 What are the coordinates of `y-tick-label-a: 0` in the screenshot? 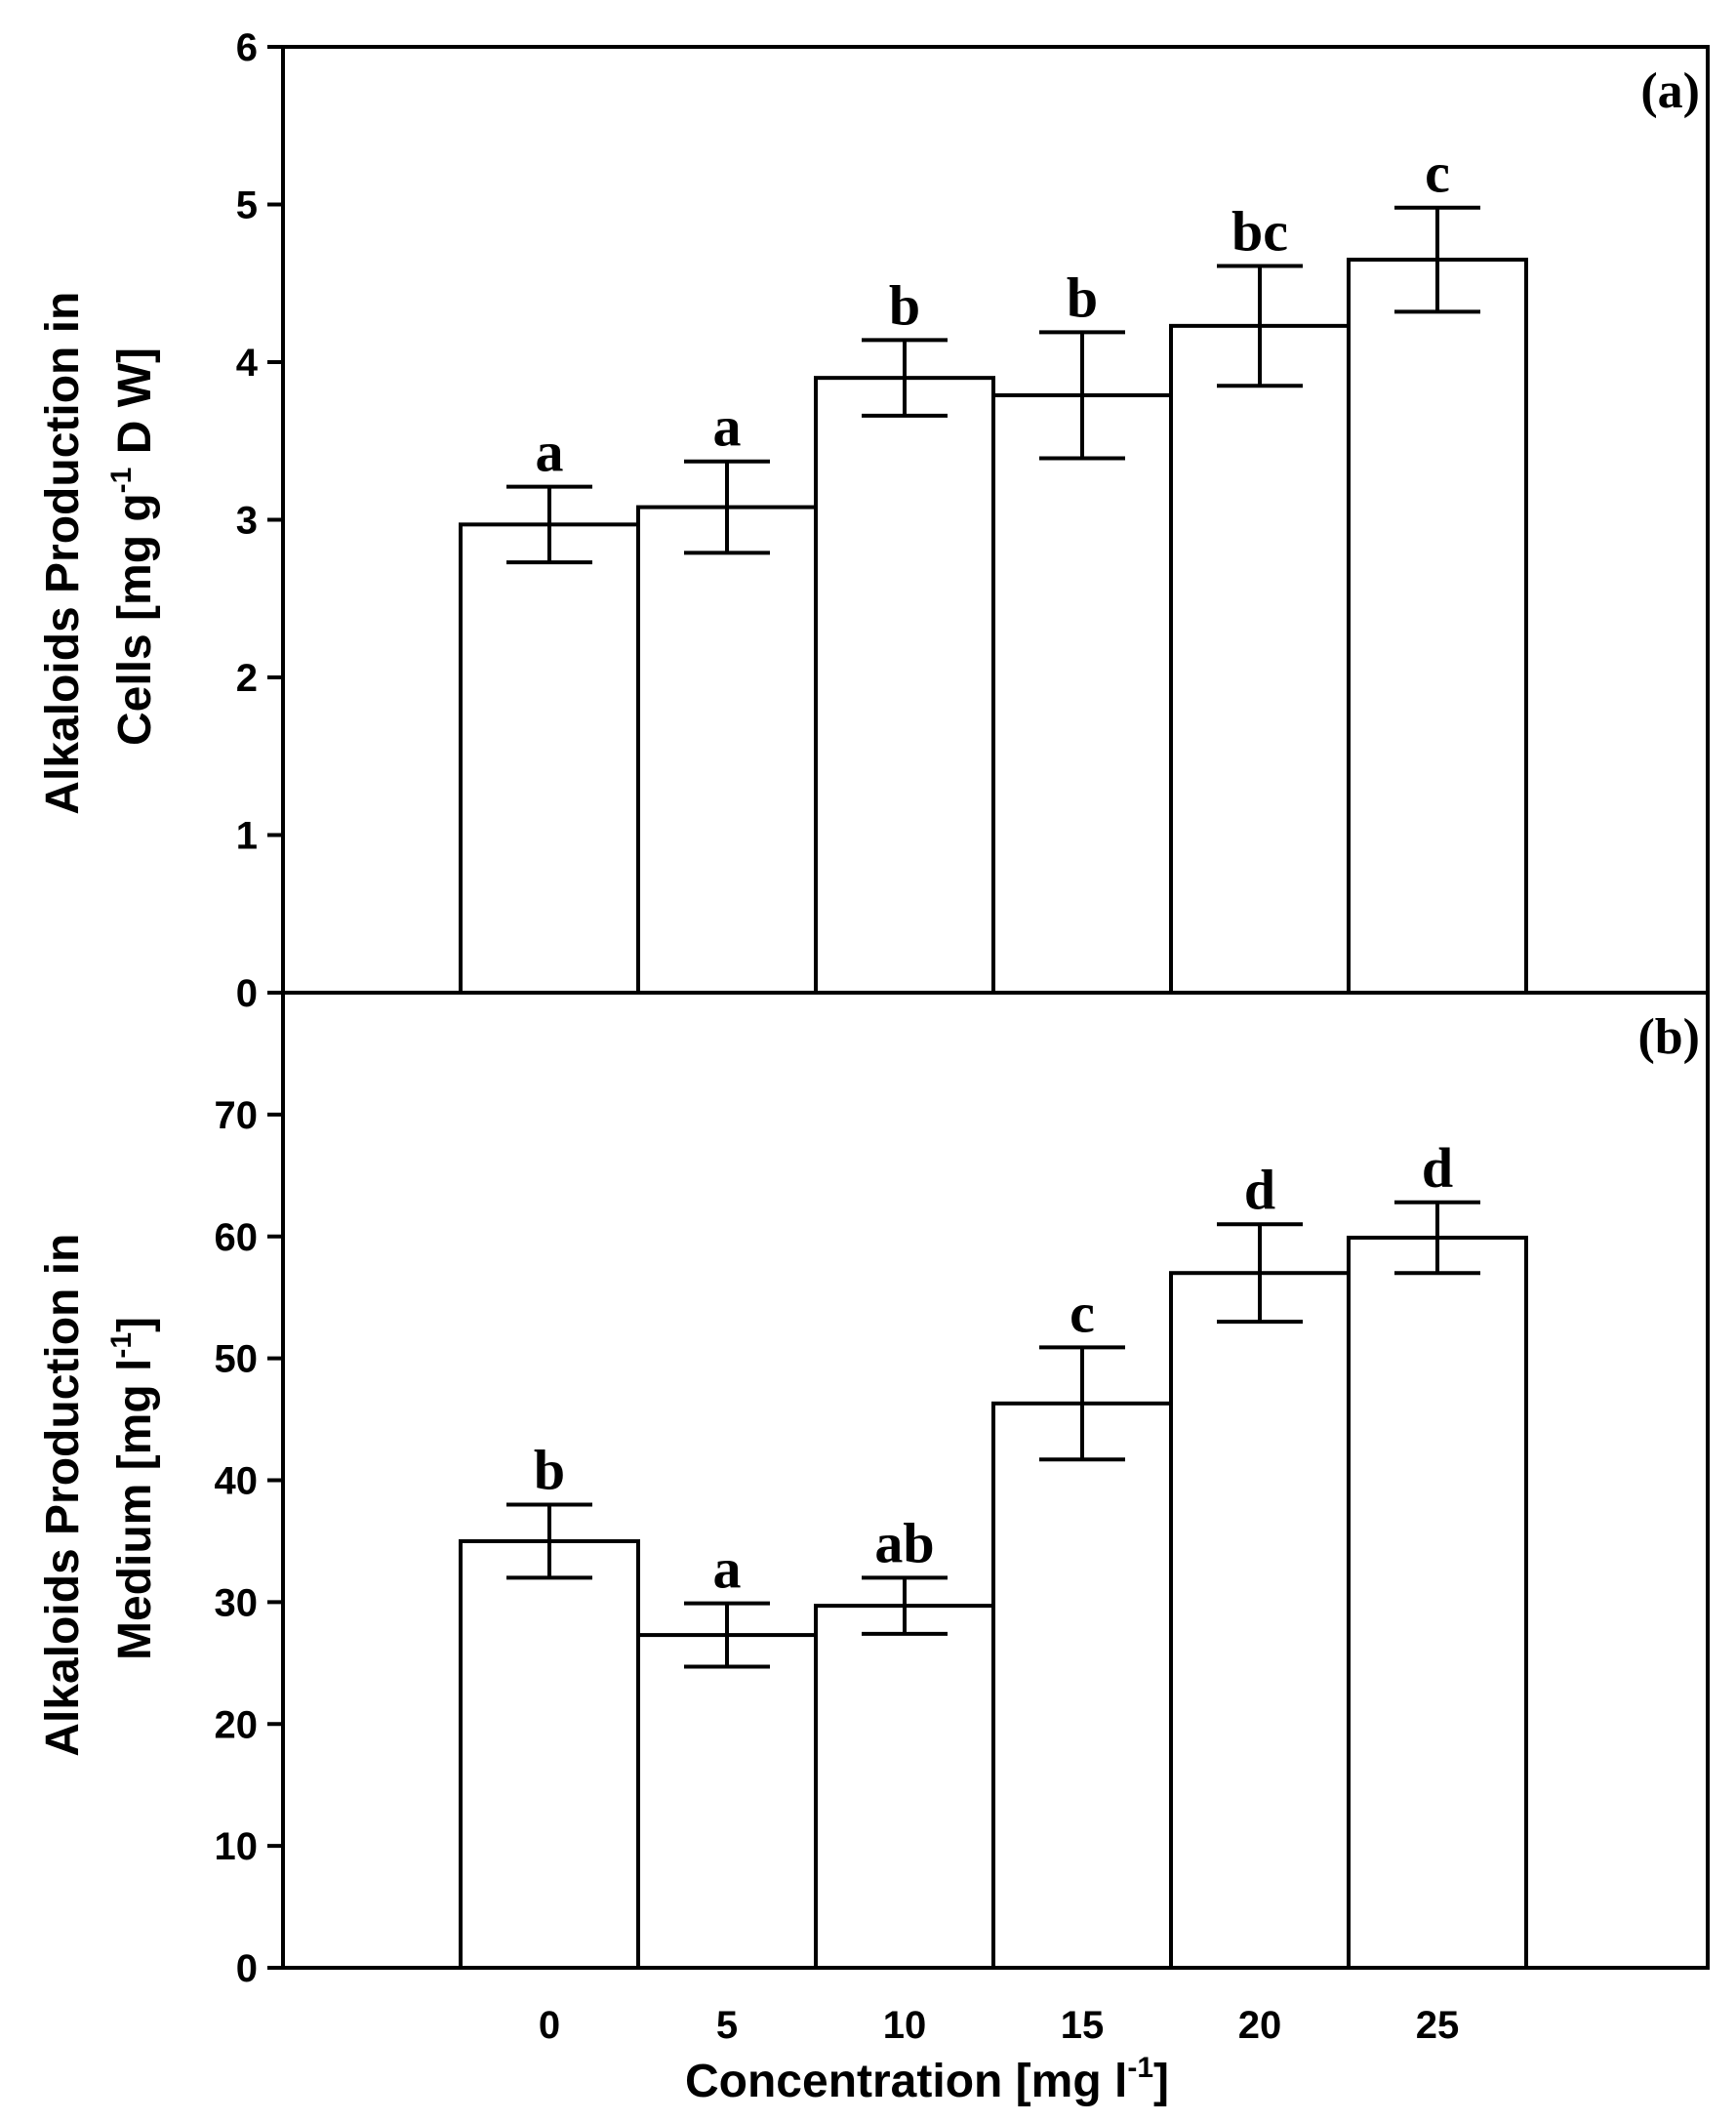 It's located at (247, 993).